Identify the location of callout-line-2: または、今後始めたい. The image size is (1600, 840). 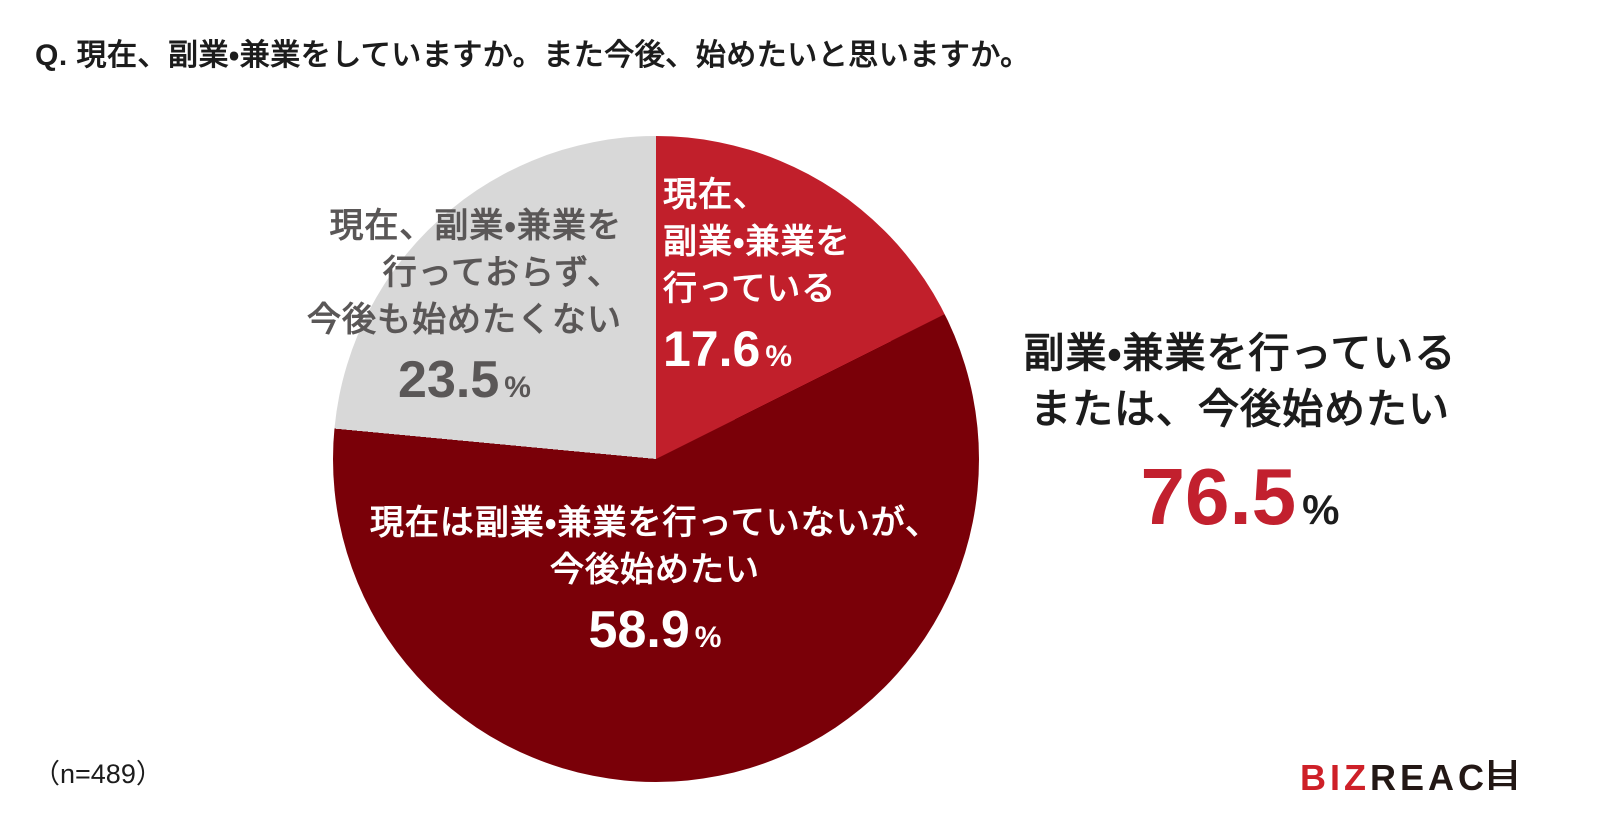
(1240, 409).